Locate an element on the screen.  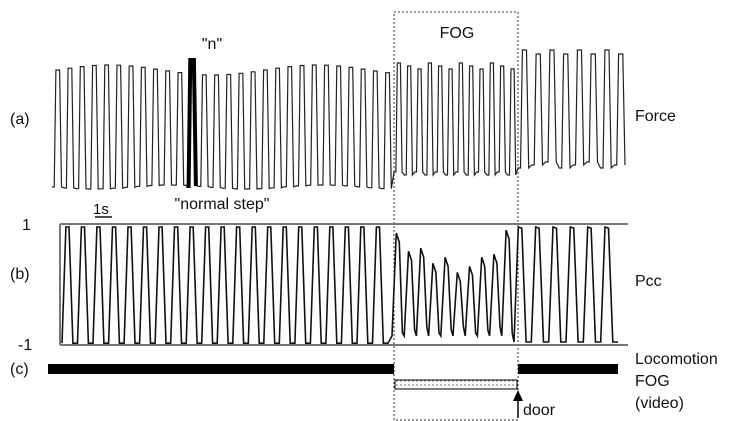
force-series-label: Force is located at coordinates (655, 116).